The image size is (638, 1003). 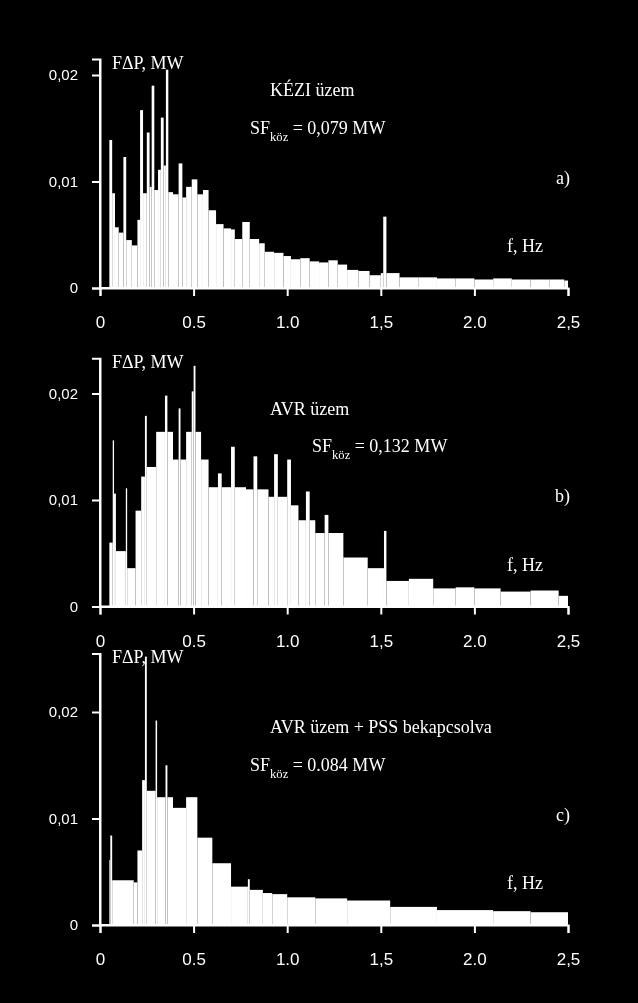 What do you see at coordinates (563, 815) in the screenshot?
I see `annotation: c)` at bounding box center [563, 815].